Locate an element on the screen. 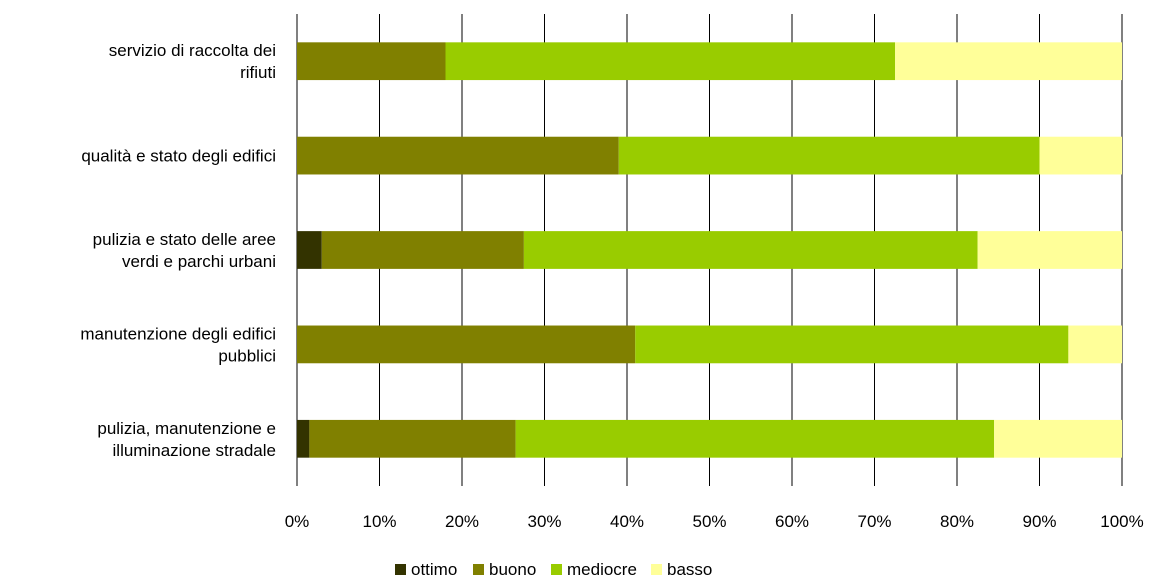 This screenshot has height=586, width=1152. x-tick-label: 10% is located at coordinates (379, 521).